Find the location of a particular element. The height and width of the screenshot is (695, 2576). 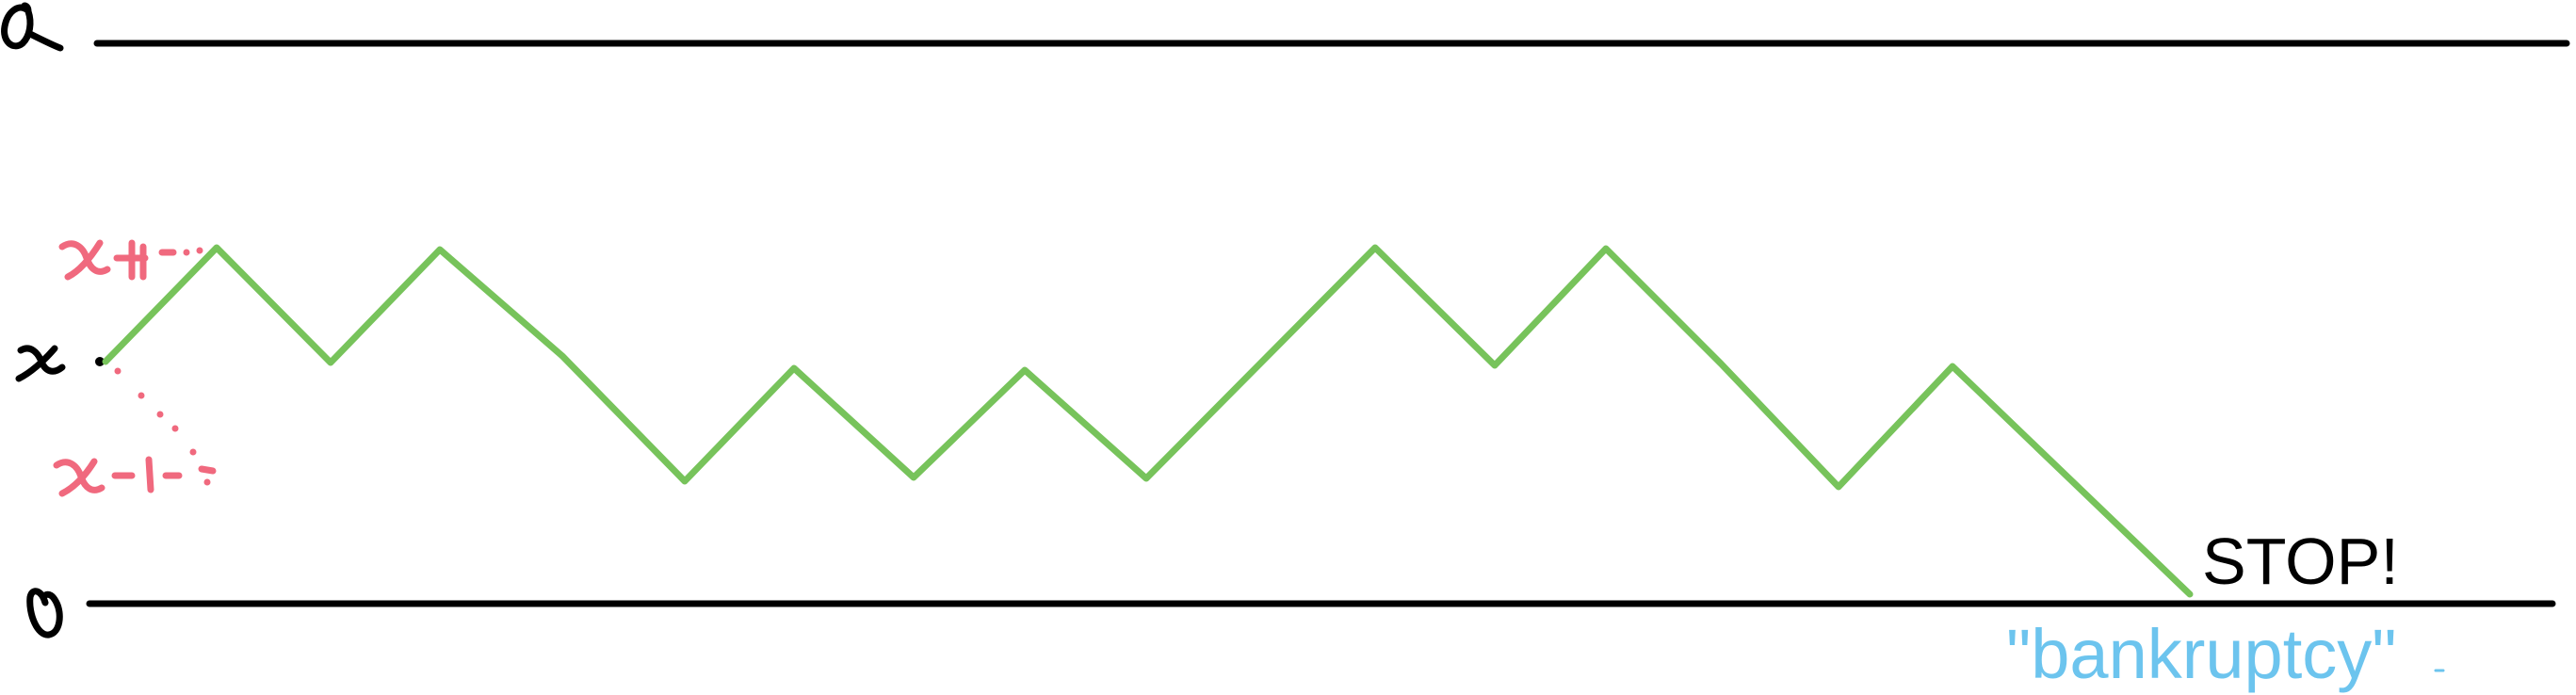

step-up-label is located at coordinates (130, 260).